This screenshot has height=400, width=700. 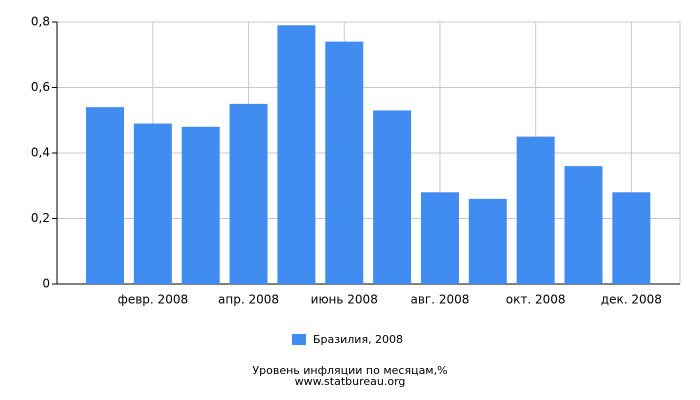 I want to click on chart-title: Уровень инфляции по месяцам,%, so click(x=349, y=370).